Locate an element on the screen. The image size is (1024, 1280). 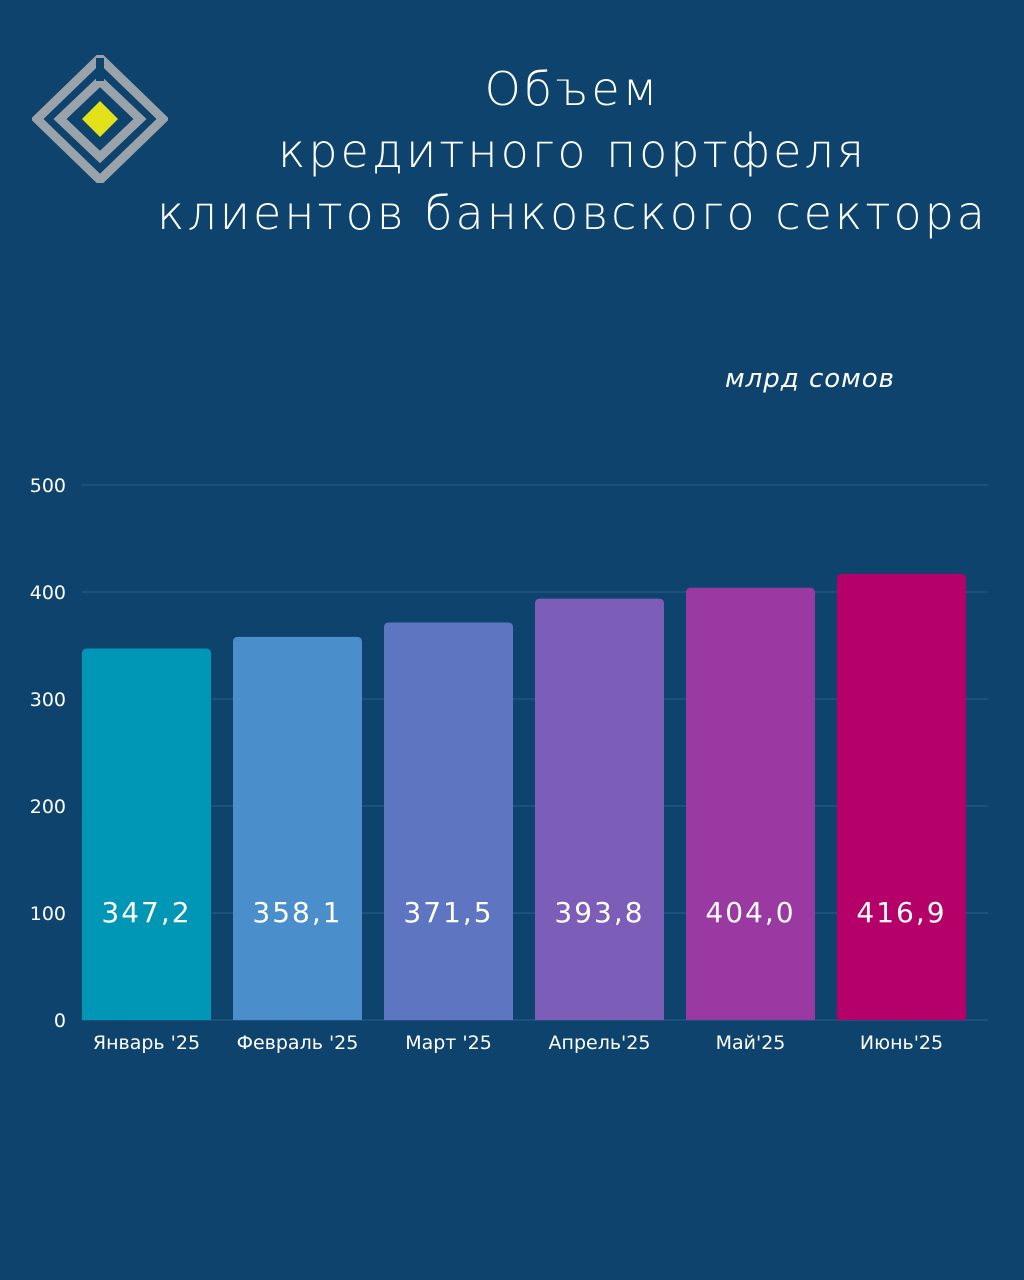
bar-value-label: 358,1 is located at coordinates (297, 912).